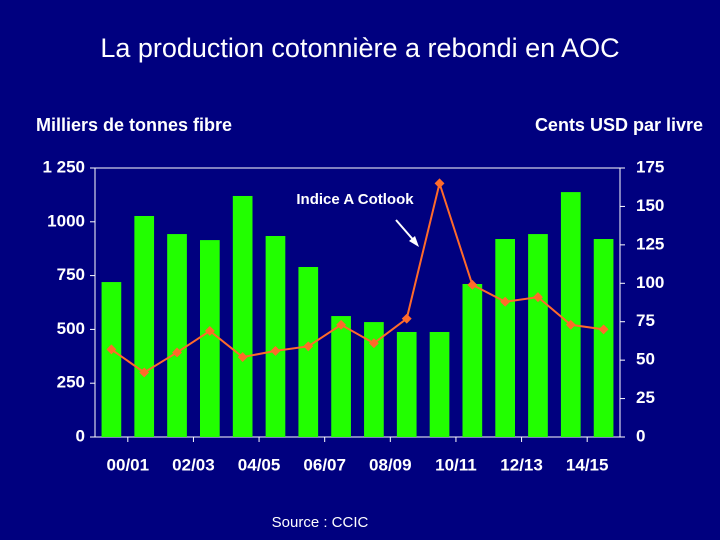 This screenshot has width=720, height=540. I want to click on annotation: Indice A Cotlook, so click(355, 199).